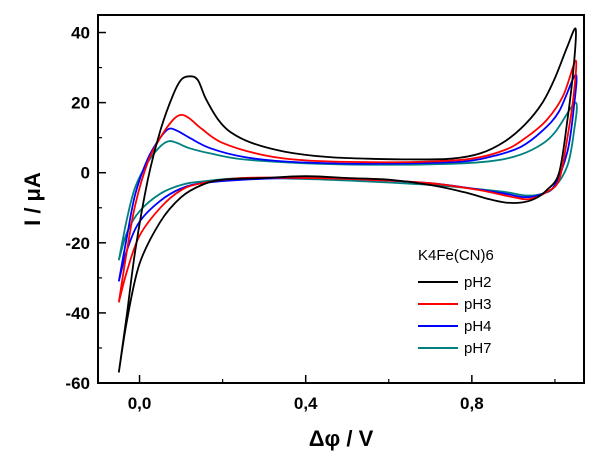 This screenshot has width=590, height=457. I want to click on y-tick-label: 20, so click(80, 103).